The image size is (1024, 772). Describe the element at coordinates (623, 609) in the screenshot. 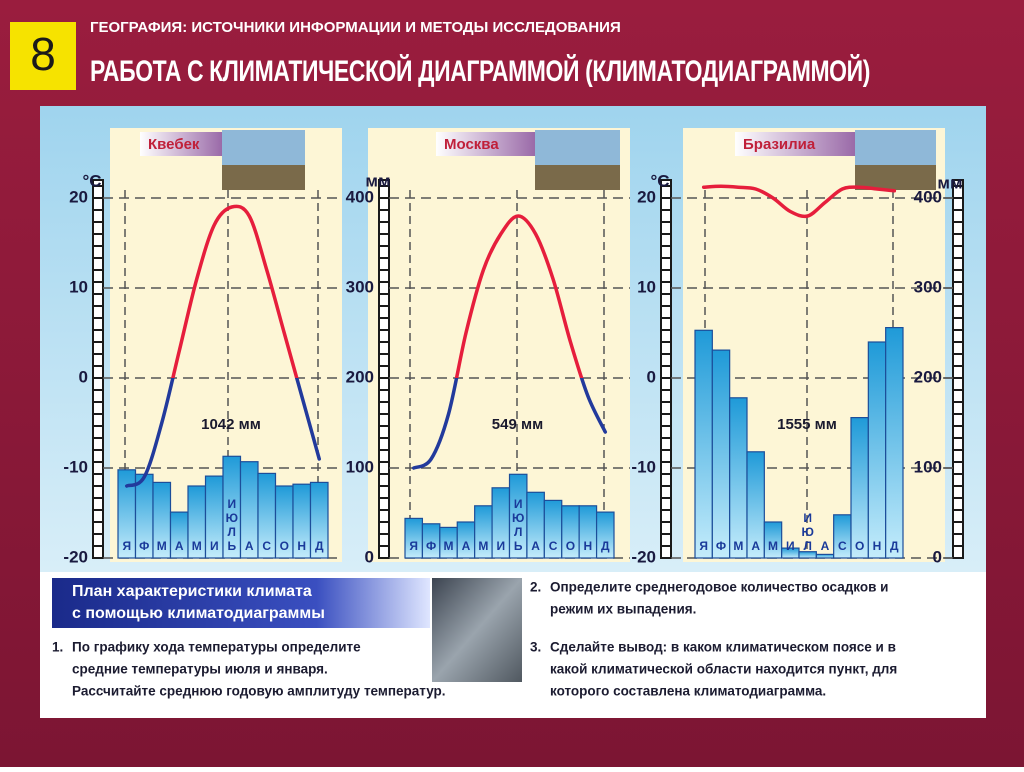

I see `item-line: режим их выпадения.` at that location.